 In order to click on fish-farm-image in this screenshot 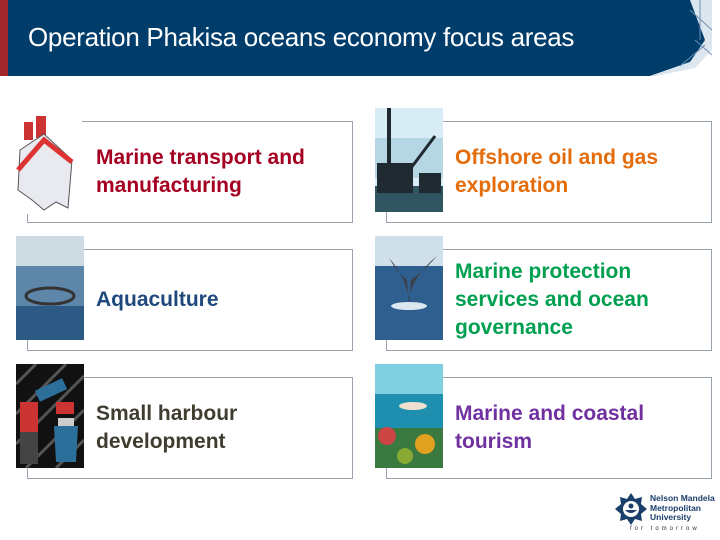, I will do `click(50, 288)`.